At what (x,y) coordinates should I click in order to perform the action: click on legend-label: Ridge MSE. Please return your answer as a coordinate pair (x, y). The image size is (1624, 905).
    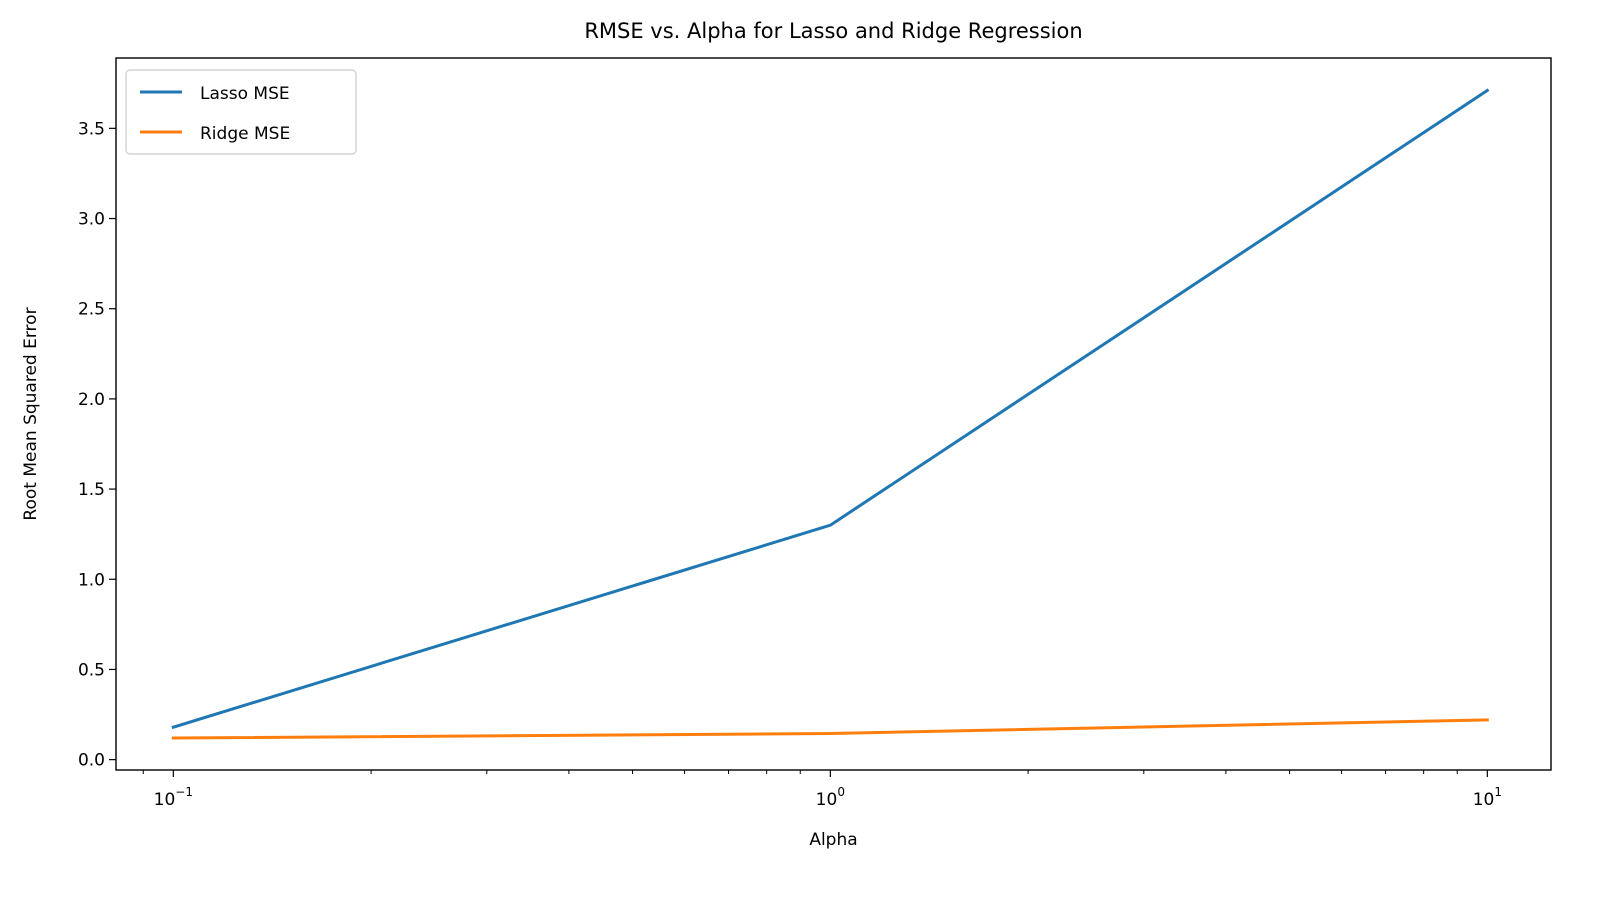
    Looking at the image, I should click on (245, 134).